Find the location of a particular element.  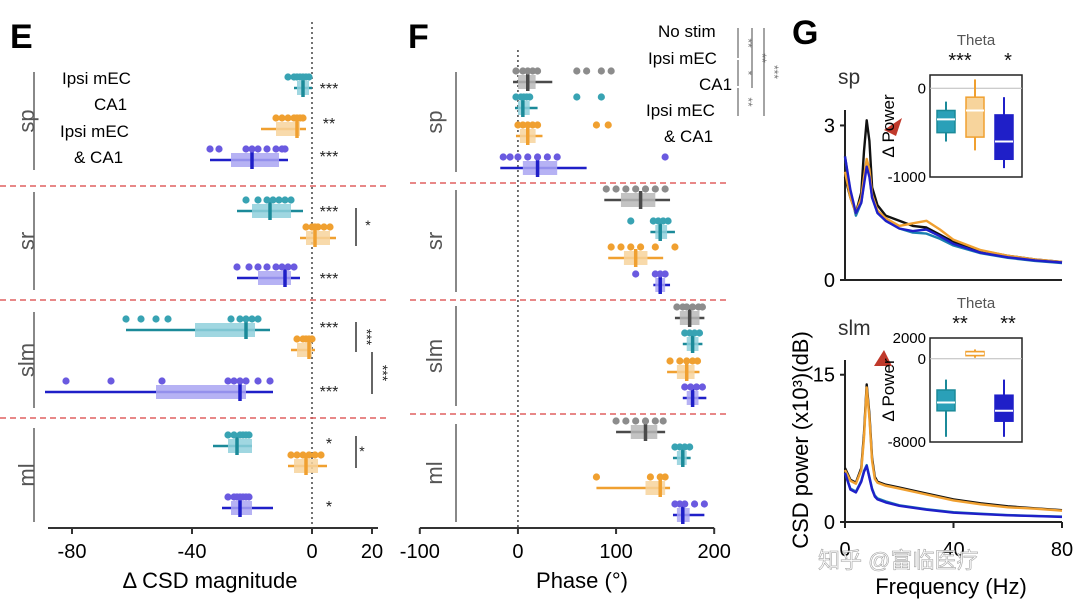

g-top-inset-box-both is located at coordinates (1004, 137).